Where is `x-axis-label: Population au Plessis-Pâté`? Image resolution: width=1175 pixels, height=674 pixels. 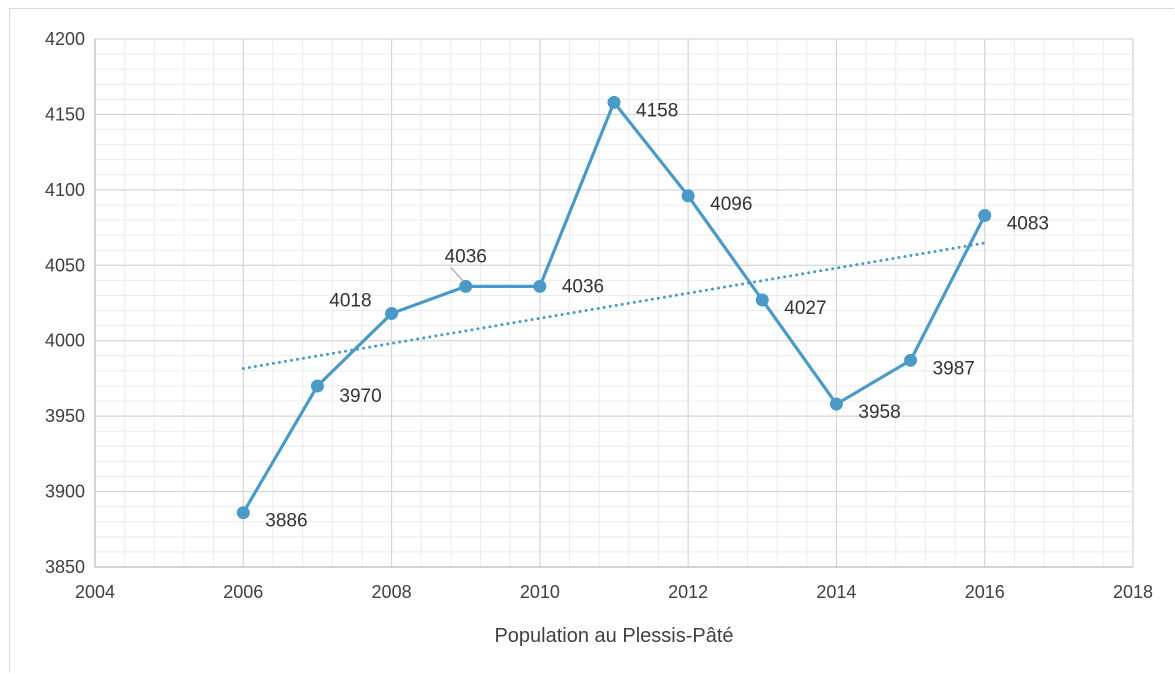 x-axis-label: Population au Plessis-Pâté is located at coordinates (613, 636).